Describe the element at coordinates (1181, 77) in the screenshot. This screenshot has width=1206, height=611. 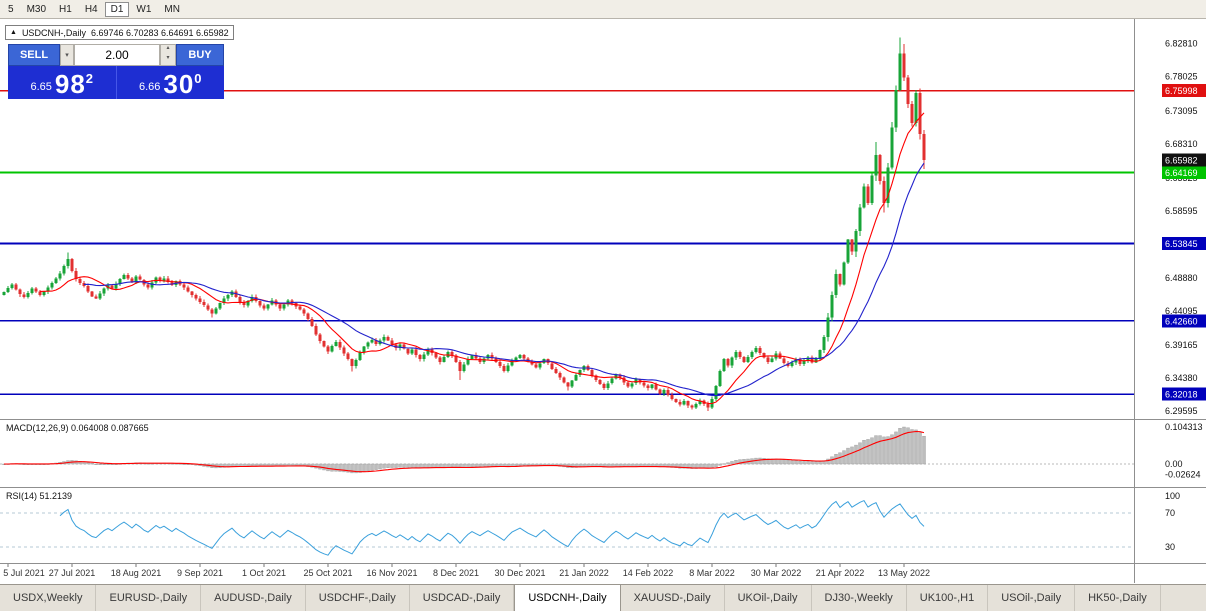
I see `svg-text: 6.78025` at that location.